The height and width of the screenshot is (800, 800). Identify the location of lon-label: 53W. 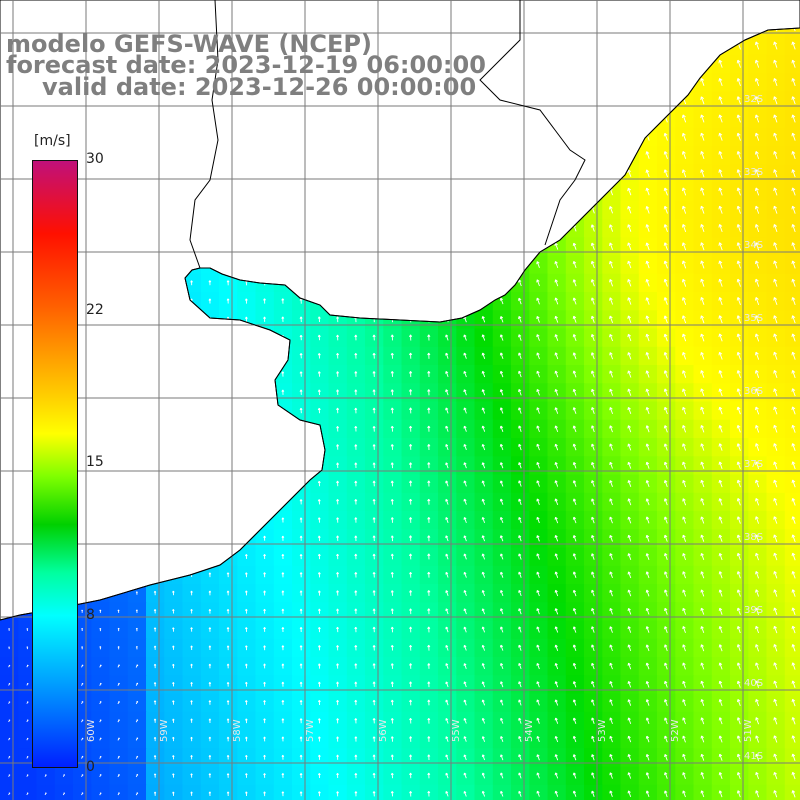
(602, 730).